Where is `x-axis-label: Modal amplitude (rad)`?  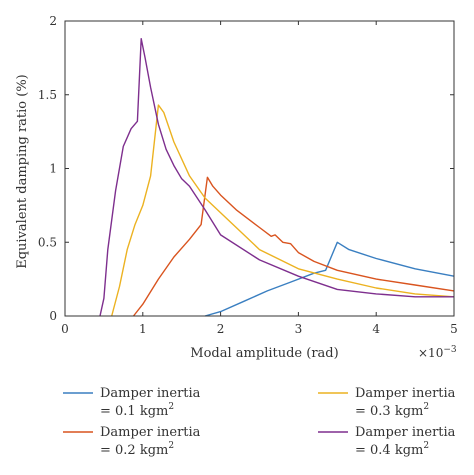
x-axis-label: Modal amplitude (rad) is located at coordinates (264, 353).